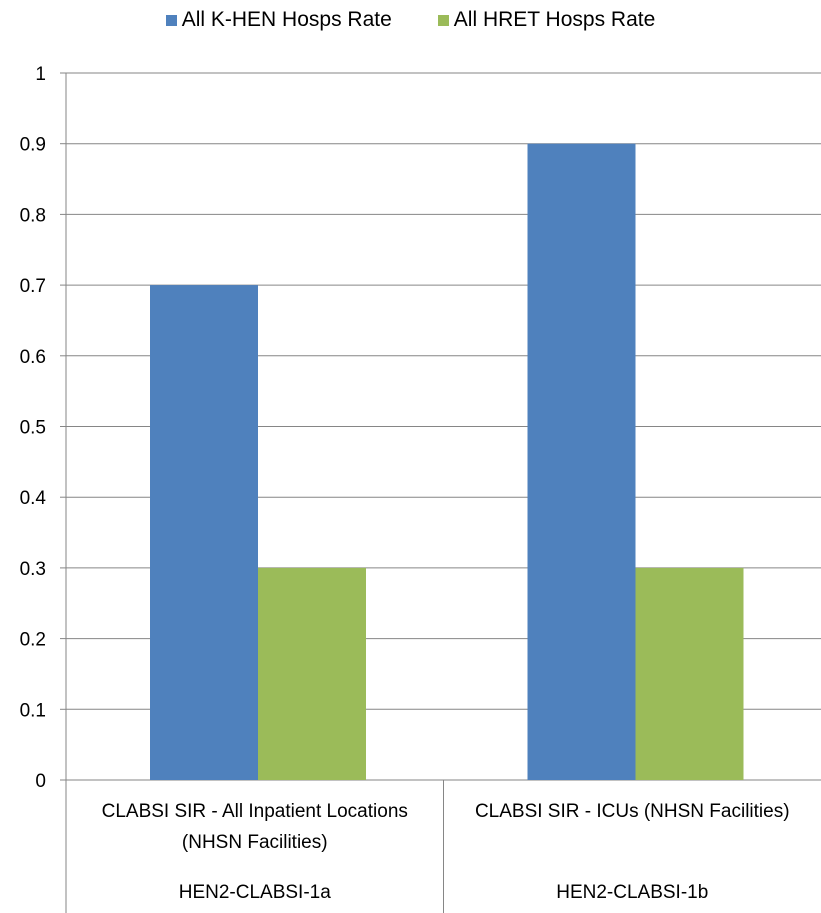 This screenshot has width=821, height=913. I want to click on y-tick-label: 0.5, so click(33, 428).